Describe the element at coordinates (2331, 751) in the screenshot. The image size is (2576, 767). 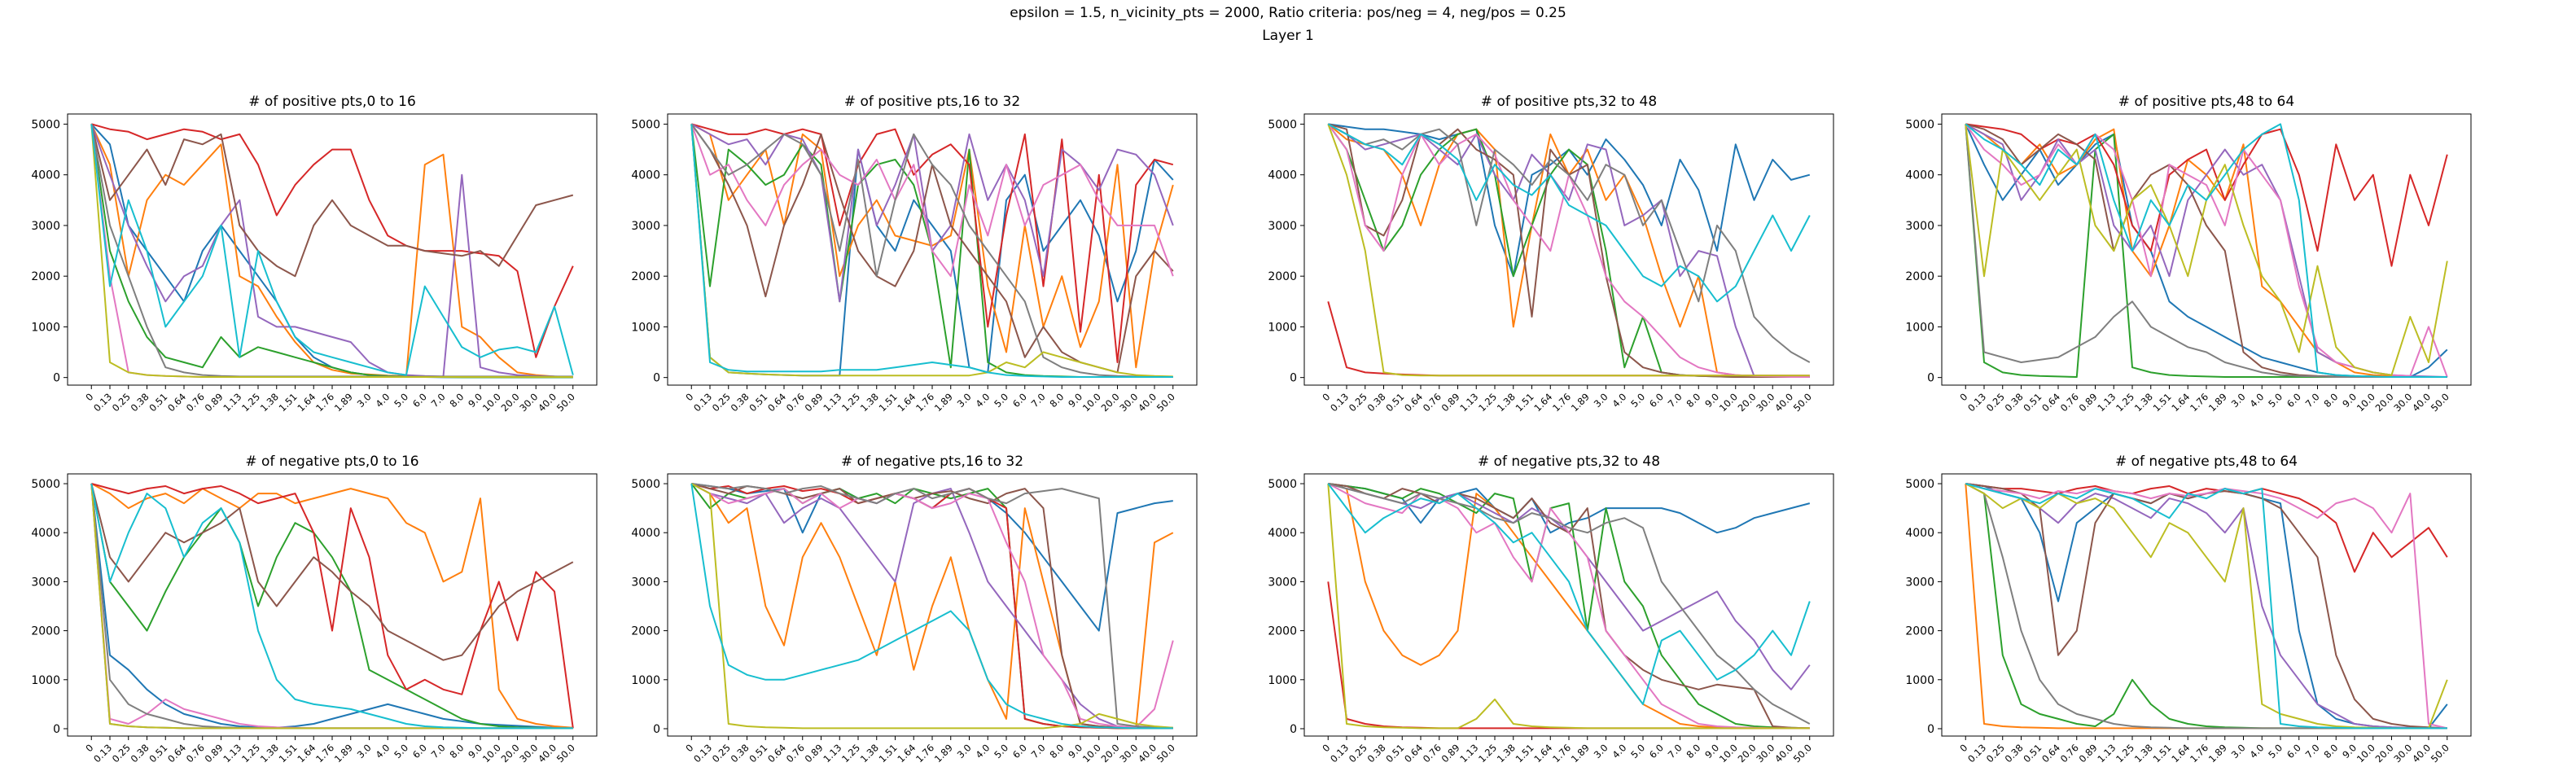
I see `x-tick-label: 8.0` at that location.